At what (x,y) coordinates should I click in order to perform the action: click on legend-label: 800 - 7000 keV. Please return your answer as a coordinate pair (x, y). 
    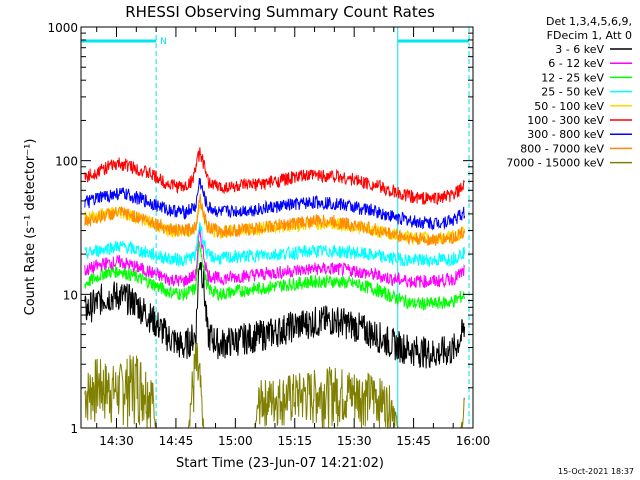
    Looking at the image, I should click on (562, 148).